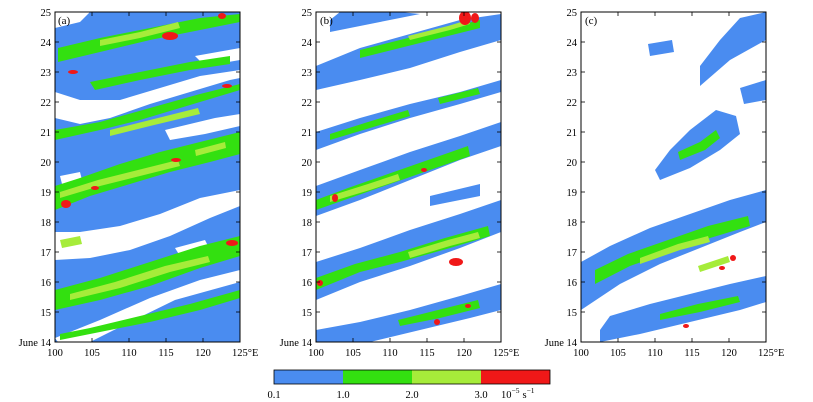  I want to click on panel-c-y-tick-label-4: 18, so click(572, 223).